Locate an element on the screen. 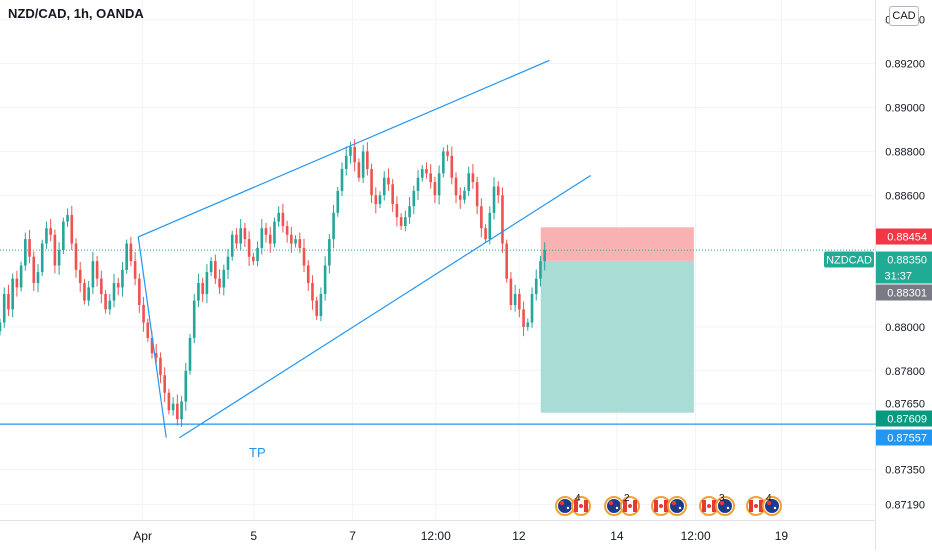  symbol-label-chip is located at coordinates (849, 259).